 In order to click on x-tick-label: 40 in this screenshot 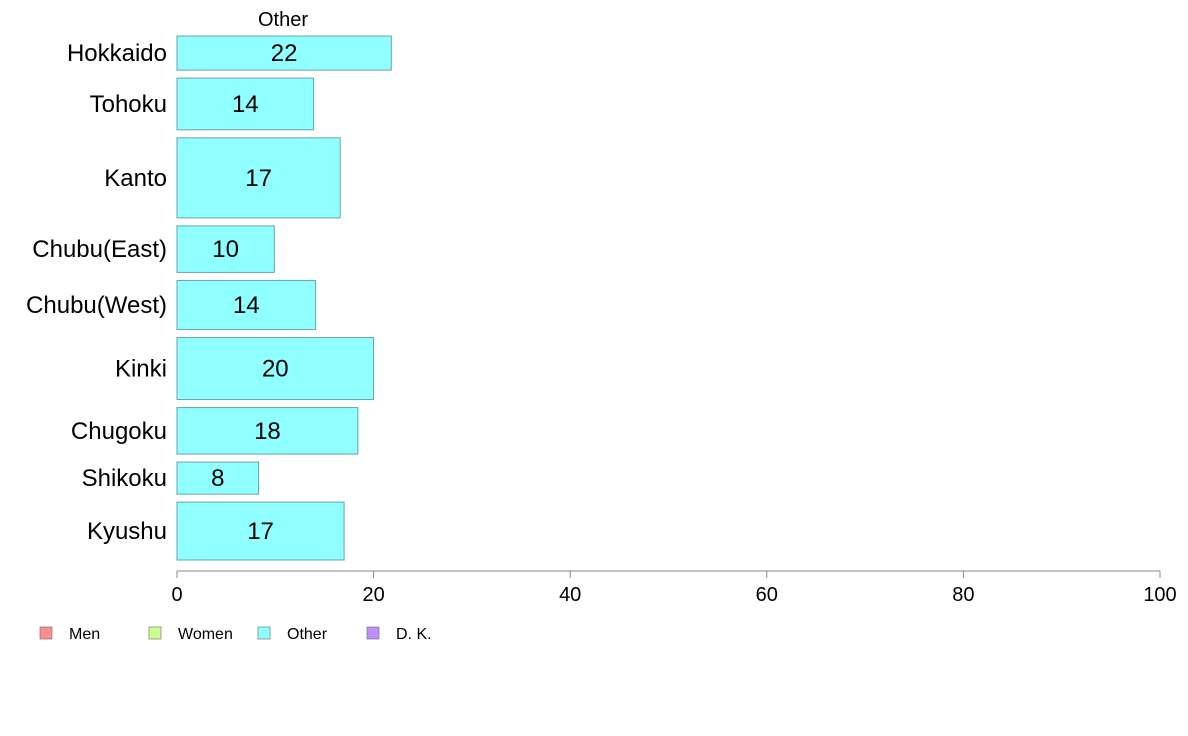, I will do `click(570, 595)`.